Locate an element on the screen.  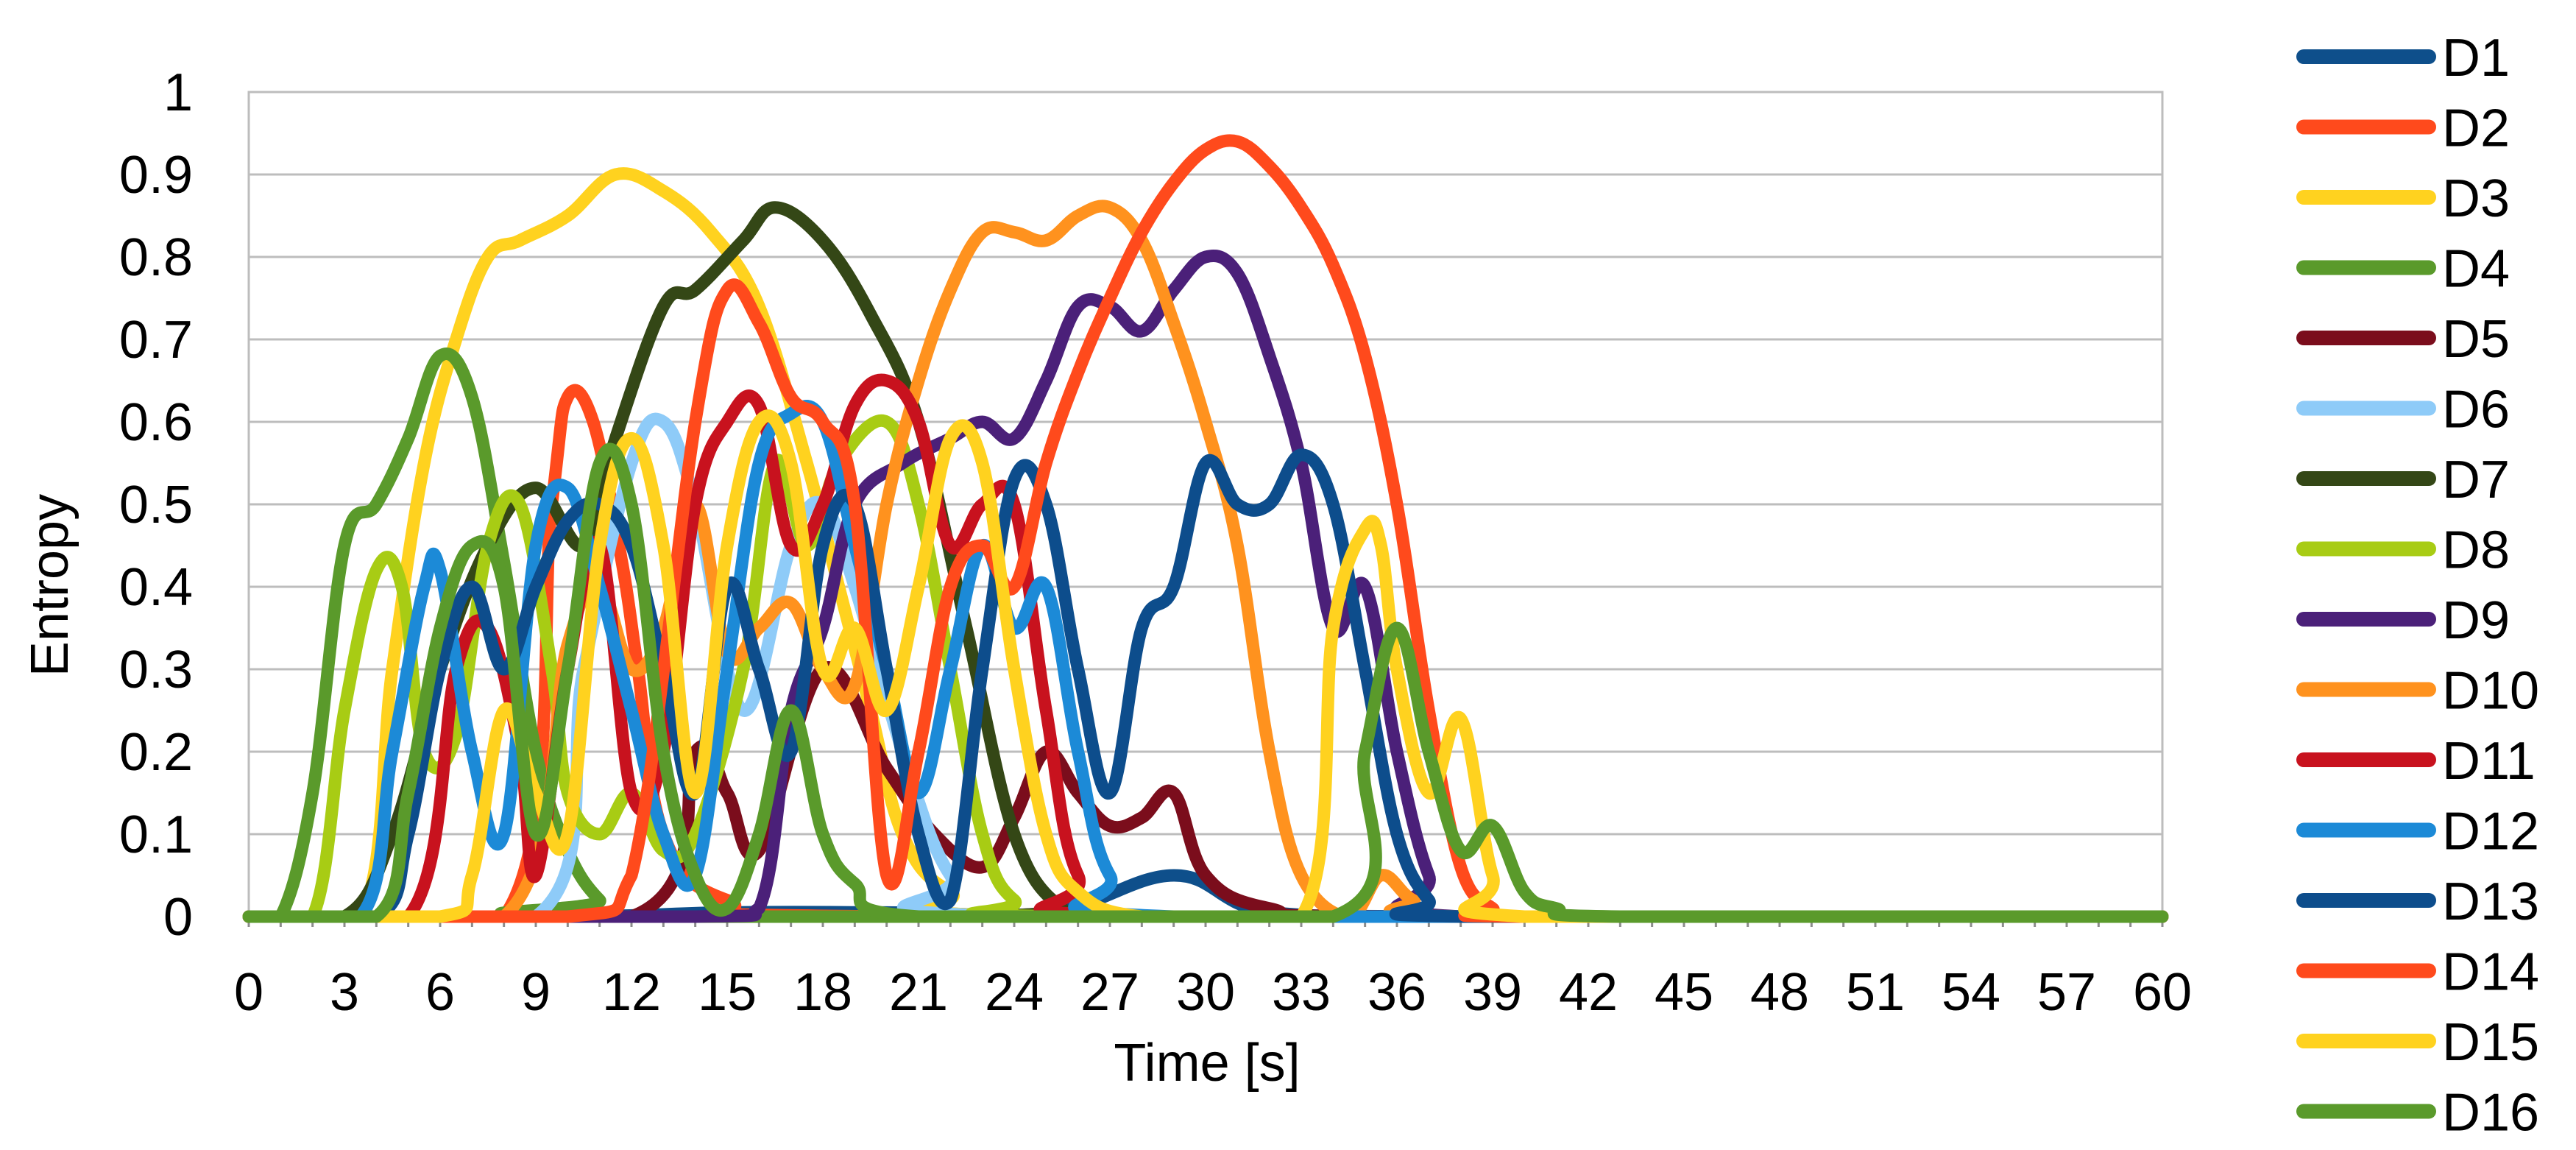
x-tick-label: 57 is located at coordinates (2066, 993).